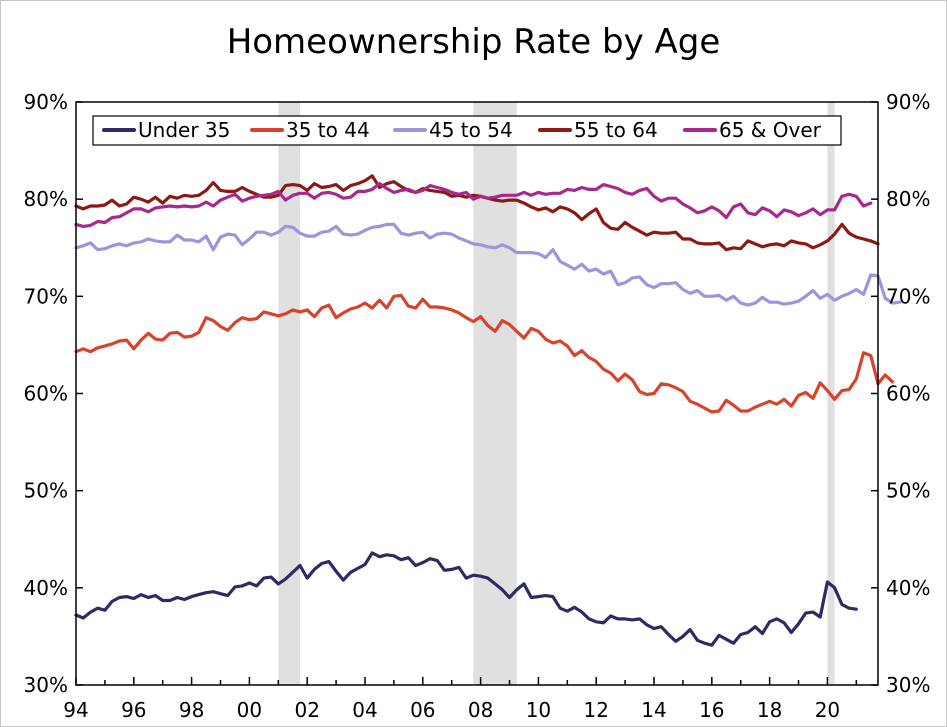  Describe the element at coordinates (46, 588) in the screenshot. I see `y-tick-label-left: 40%` at that location.